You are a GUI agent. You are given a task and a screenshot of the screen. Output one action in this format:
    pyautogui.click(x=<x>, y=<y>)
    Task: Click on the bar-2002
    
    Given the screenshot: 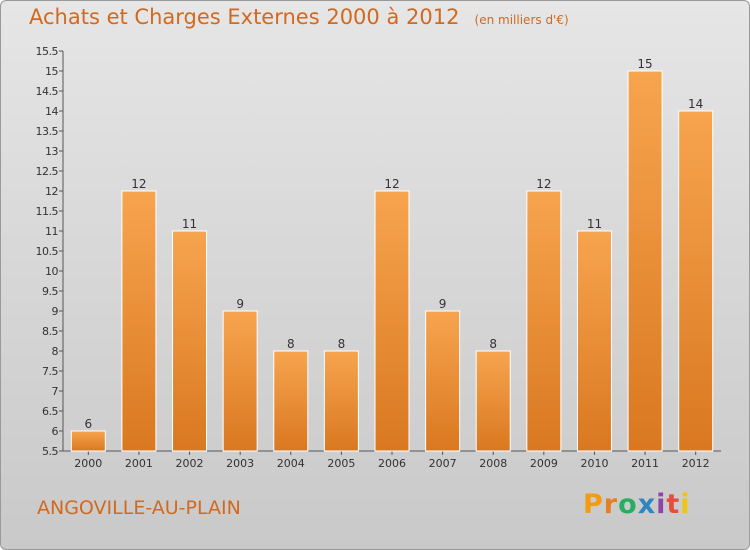 What is the action you would take?
    pyautogui.click(x=190, y=341)
    